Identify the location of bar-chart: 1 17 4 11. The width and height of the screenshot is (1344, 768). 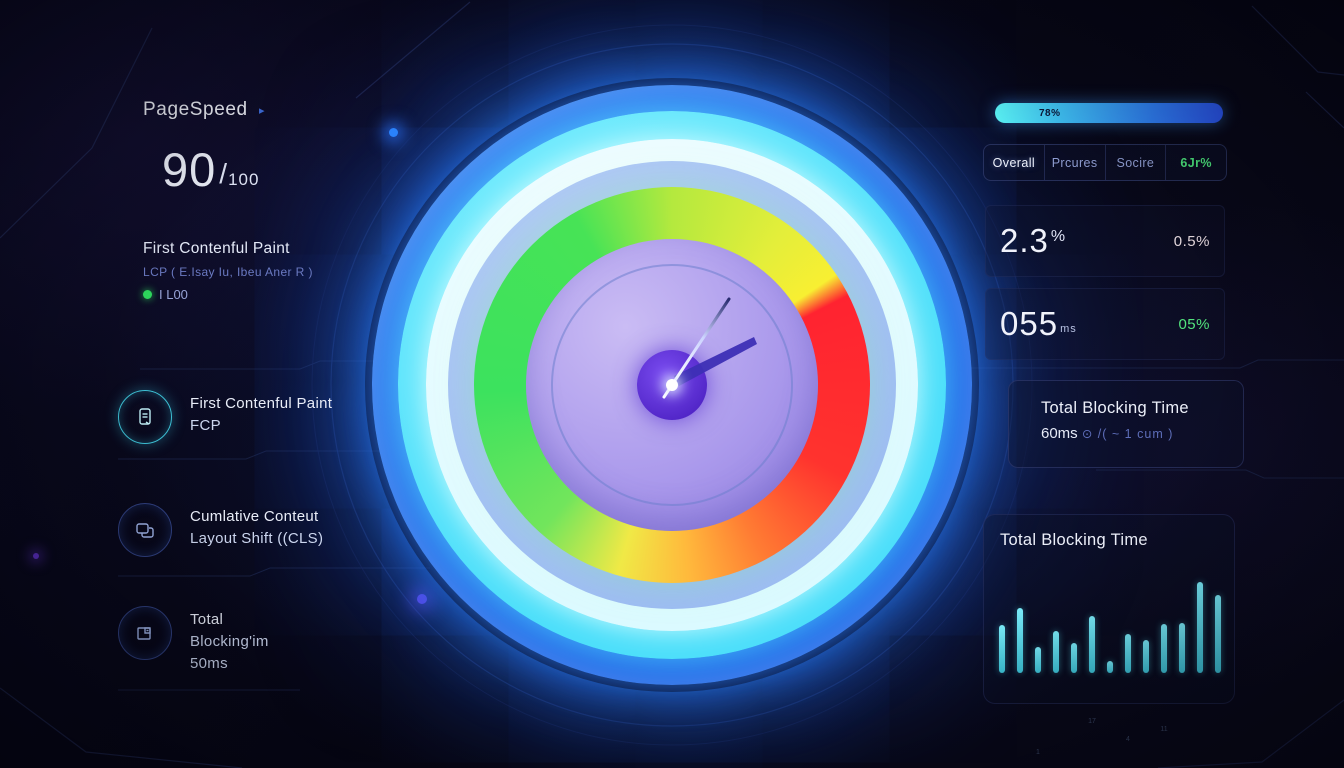
(1110, 665).